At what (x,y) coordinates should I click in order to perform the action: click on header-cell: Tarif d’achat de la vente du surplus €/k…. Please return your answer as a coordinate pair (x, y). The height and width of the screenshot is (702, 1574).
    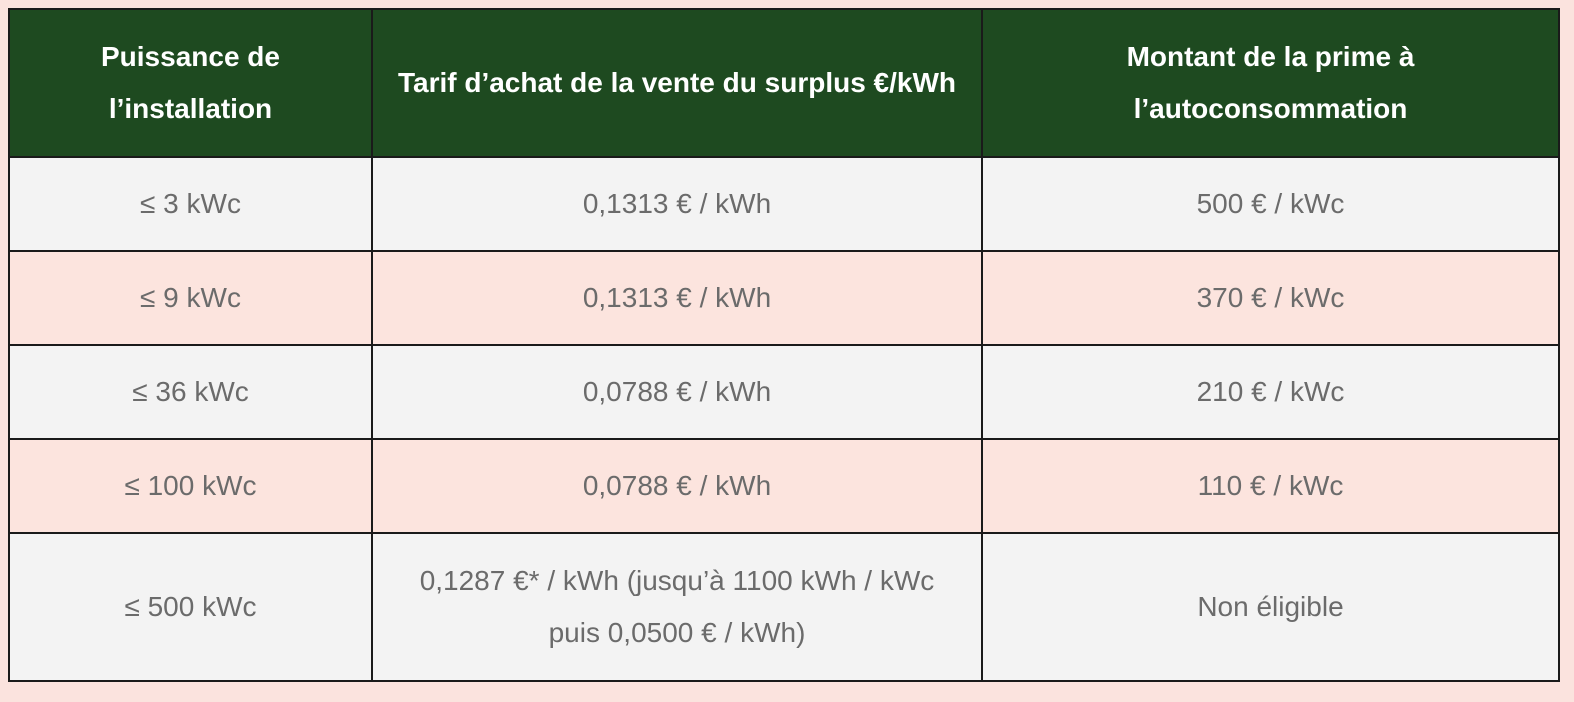
    Looking at the image, I should click on (677, 83).